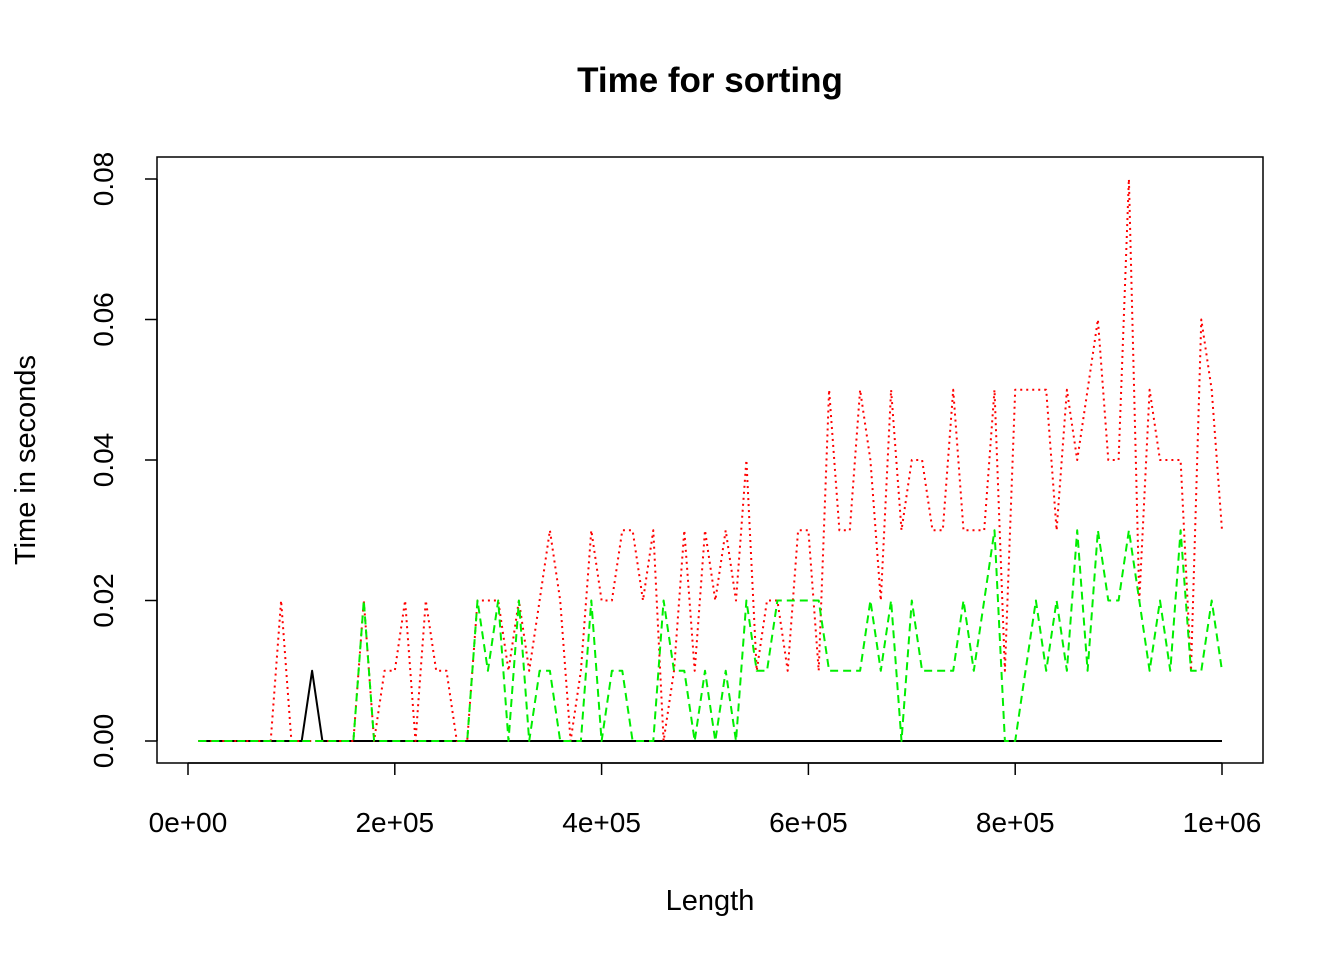  What do you see at coordinates (394, 822) in the screenshot?
I see `x-tick-label: 2e+05` at bounding box center [394, 822].